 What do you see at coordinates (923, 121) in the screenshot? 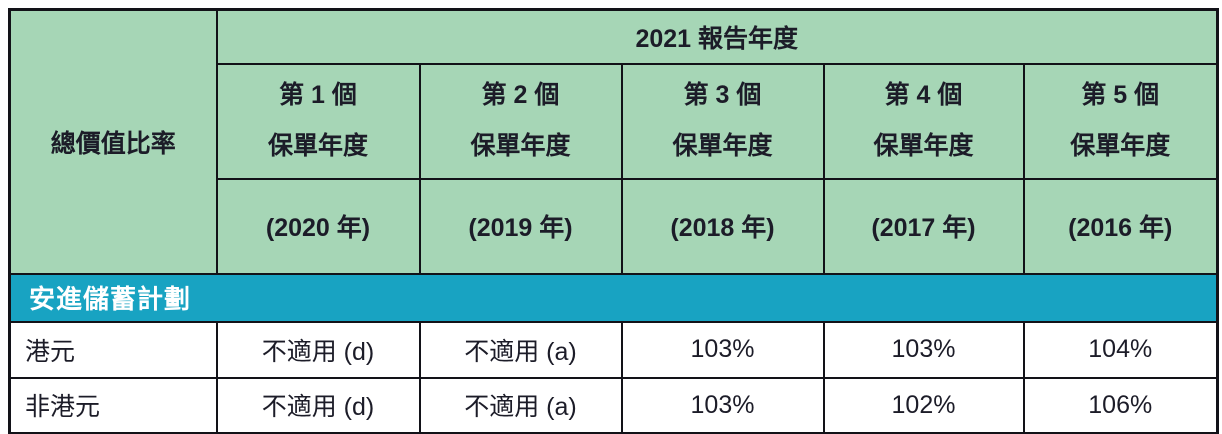
I see `policy-year-header-4: 第 4 個 保單年度` at bounding box center [923, 121].